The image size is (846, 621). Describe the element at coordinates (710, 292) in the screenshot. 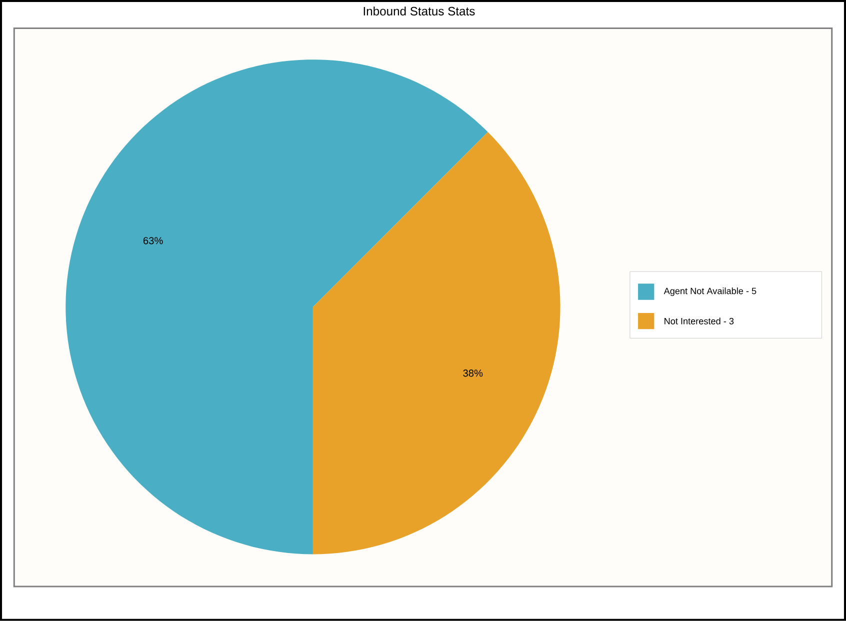

I see `legend-label: Agent Not Available - 5` at that location.